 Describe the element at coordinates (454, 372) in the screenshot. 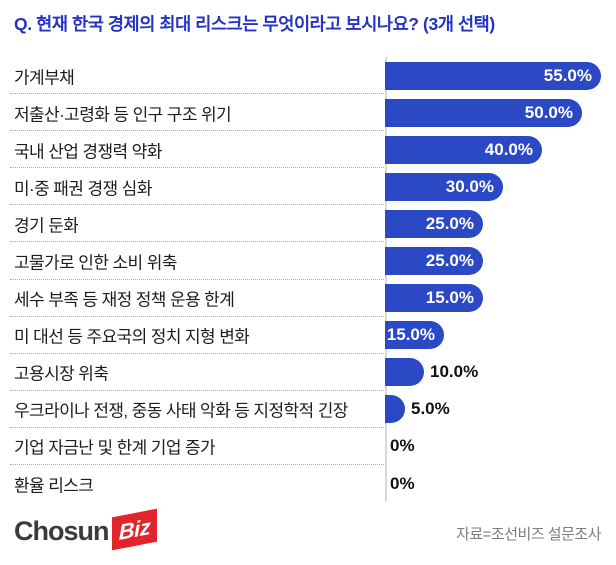

I see `bar-value-label: 10.0%` at that location.